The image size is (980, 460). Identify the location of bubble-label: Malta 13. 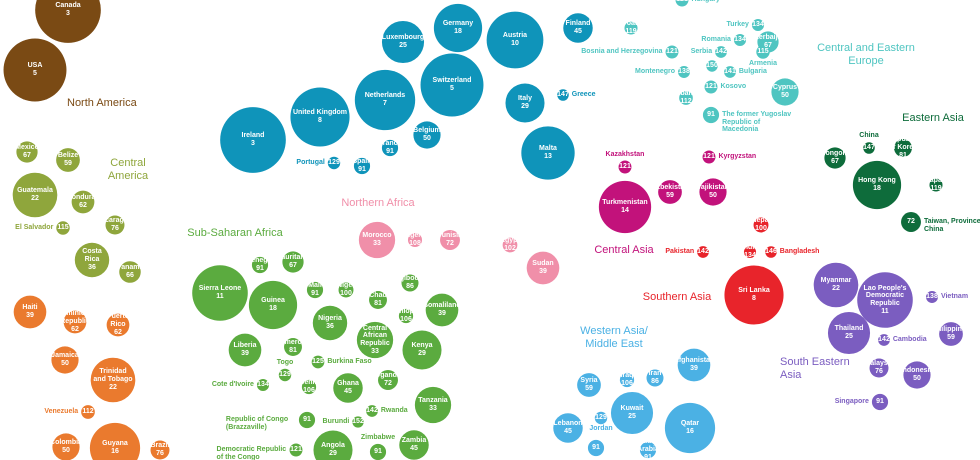
(547, 152).